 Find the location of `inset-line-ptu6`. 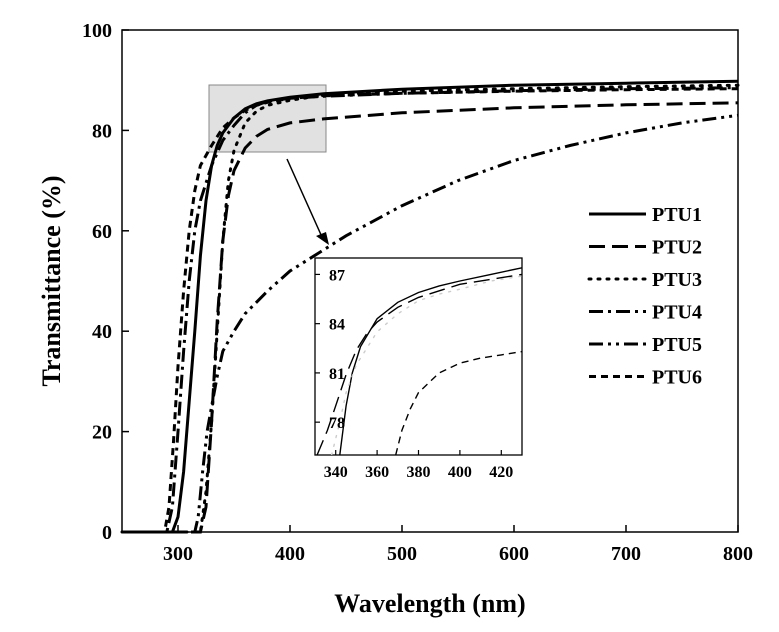

inset-line-ptu6 is located at coordinates (419, 364).